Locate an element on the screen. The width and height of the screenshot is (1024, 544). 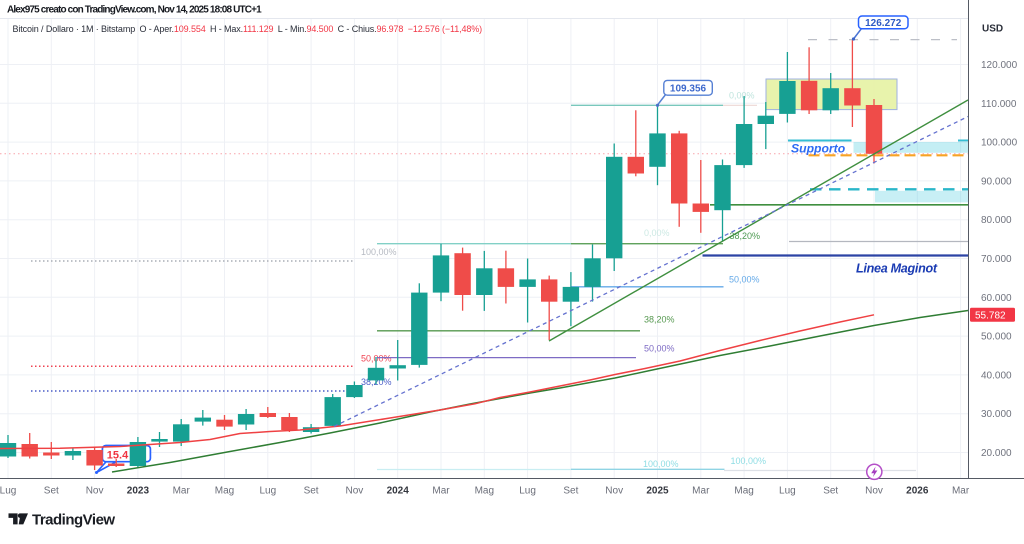
svg-text: TradingView is located at coordinates (73, 520).